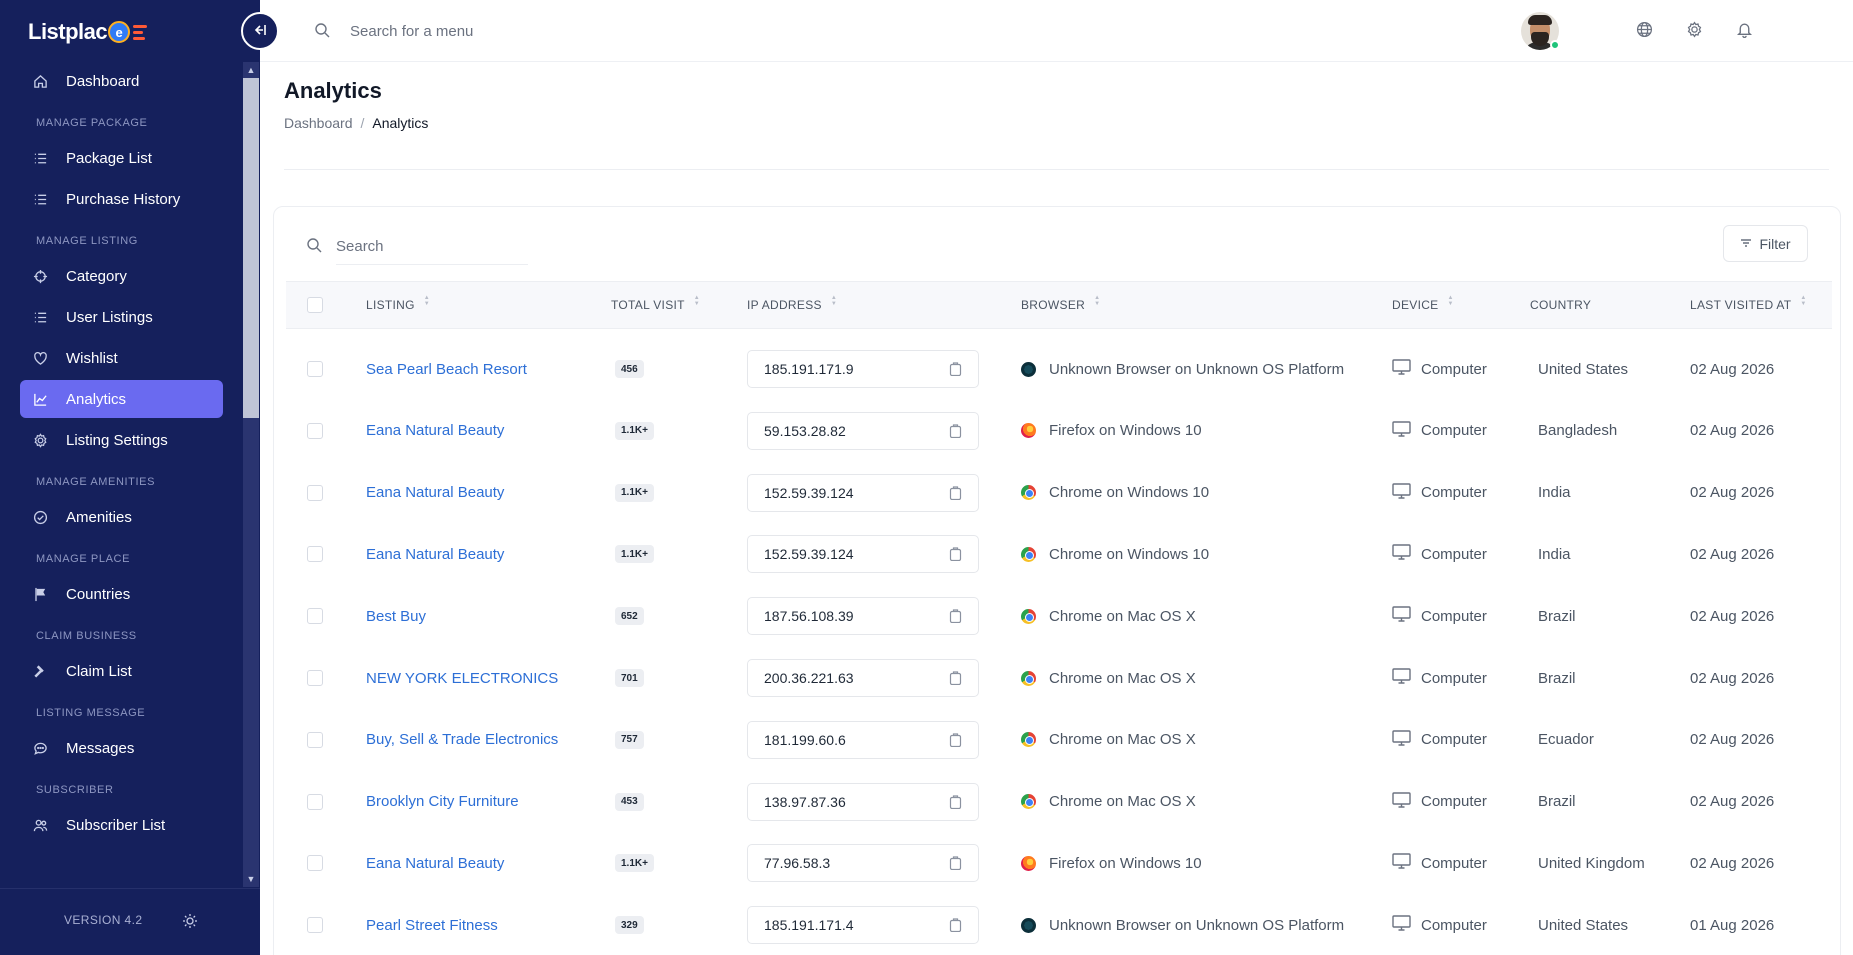 The height and width of the screenshot is (955, 1853). What do you see at coordinates (792, 305) in the screenshot?
I see `column-header-ip-address: IP ADDRESS ▲ ▼` at bounding box center [792, 305].